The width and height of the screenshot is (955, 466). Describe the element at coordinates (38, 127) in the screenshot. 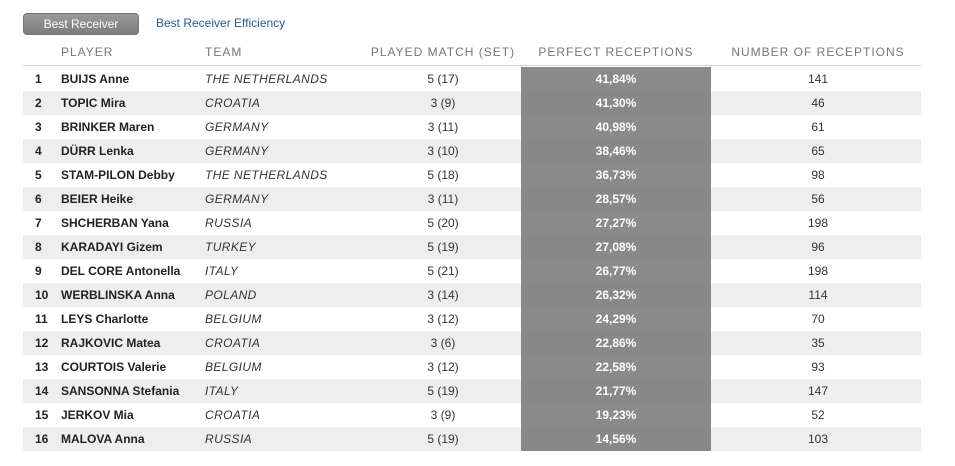

I see `rank-cell: 3` at that location.